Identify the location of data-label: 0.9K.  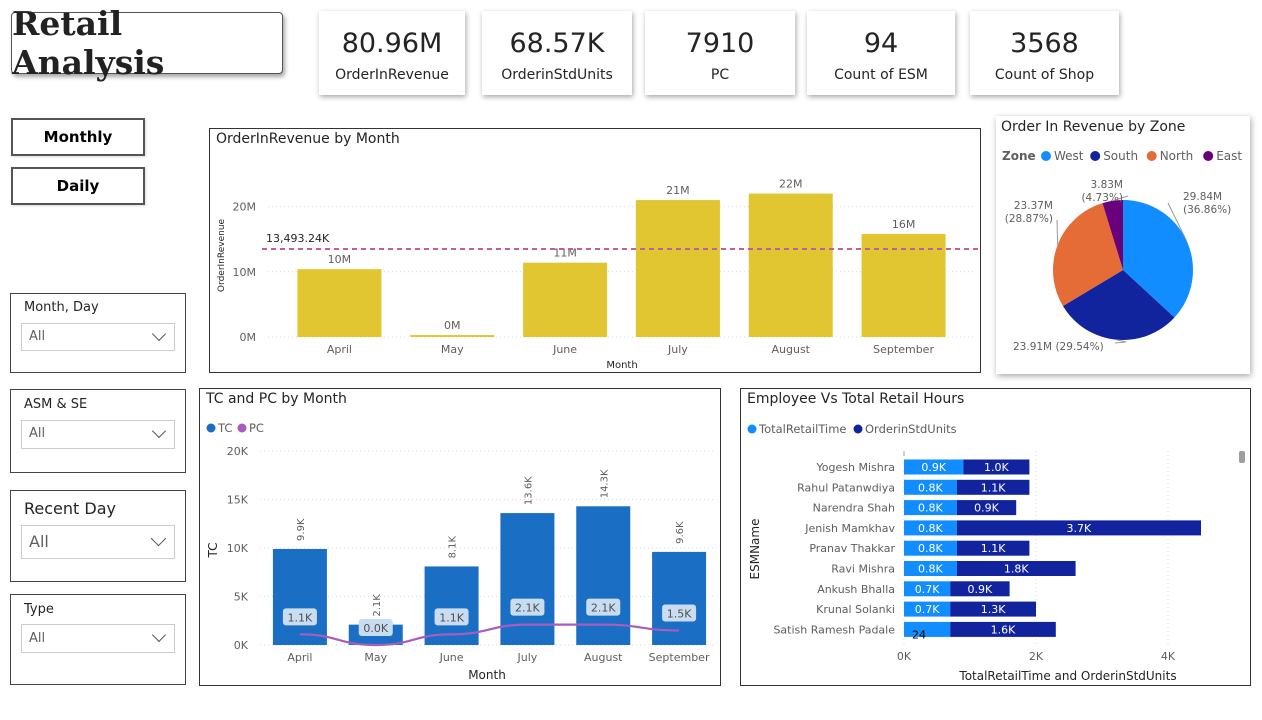
(986, 508).